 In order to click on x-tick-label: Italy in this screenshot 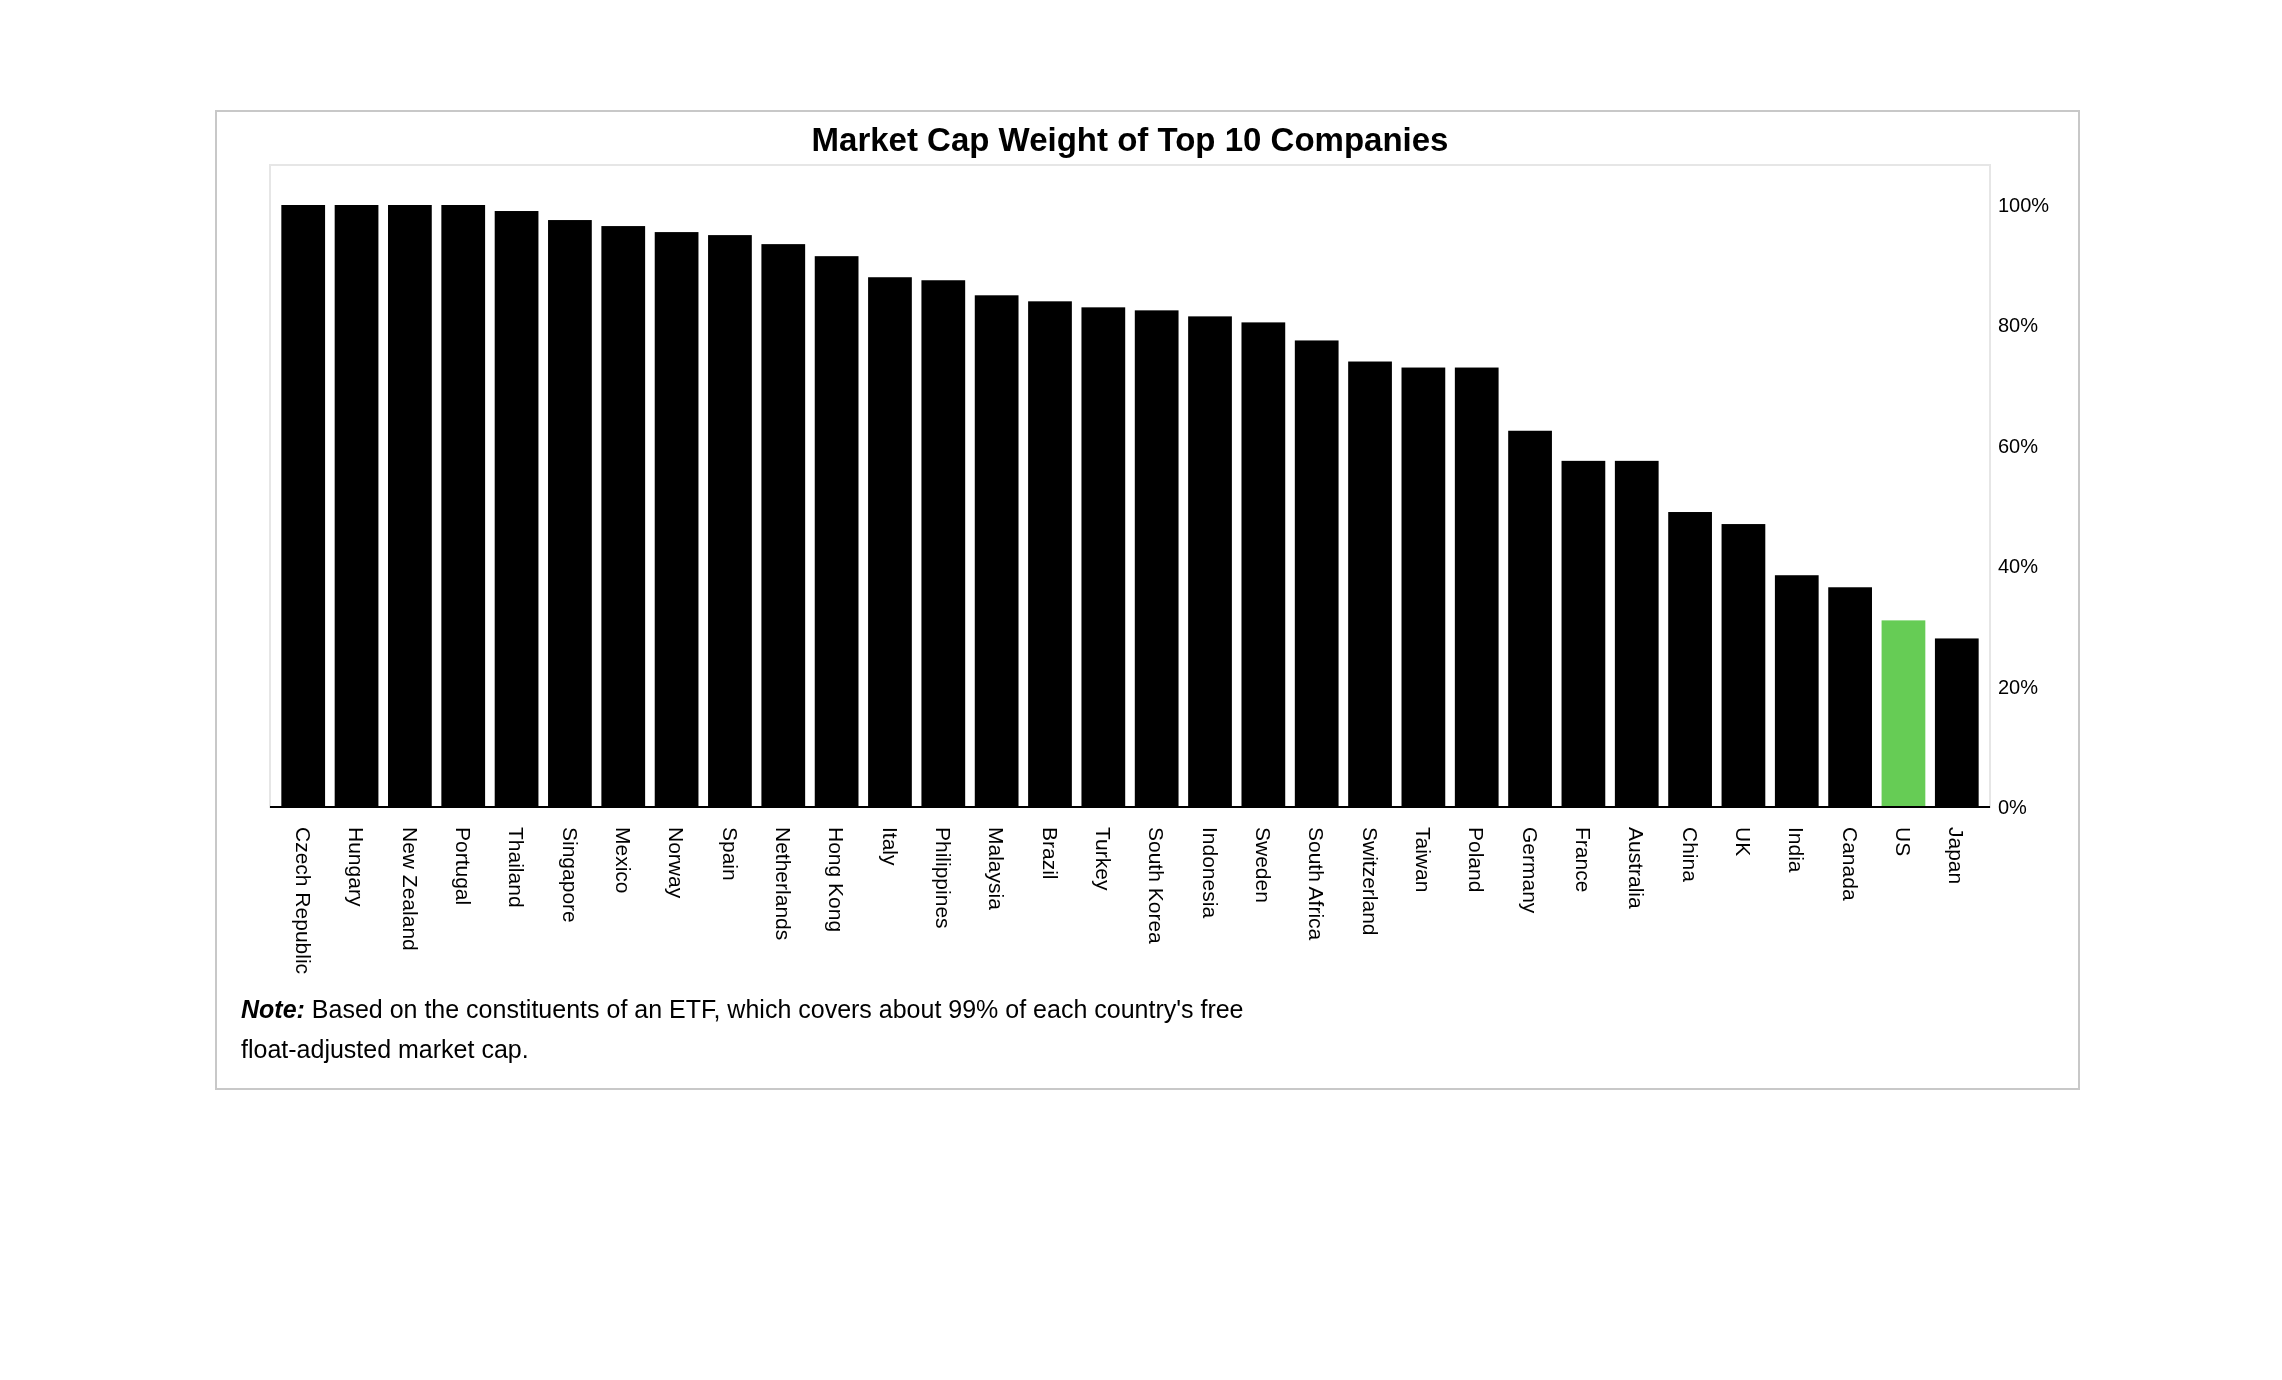, I will do `click(890, 847)`.